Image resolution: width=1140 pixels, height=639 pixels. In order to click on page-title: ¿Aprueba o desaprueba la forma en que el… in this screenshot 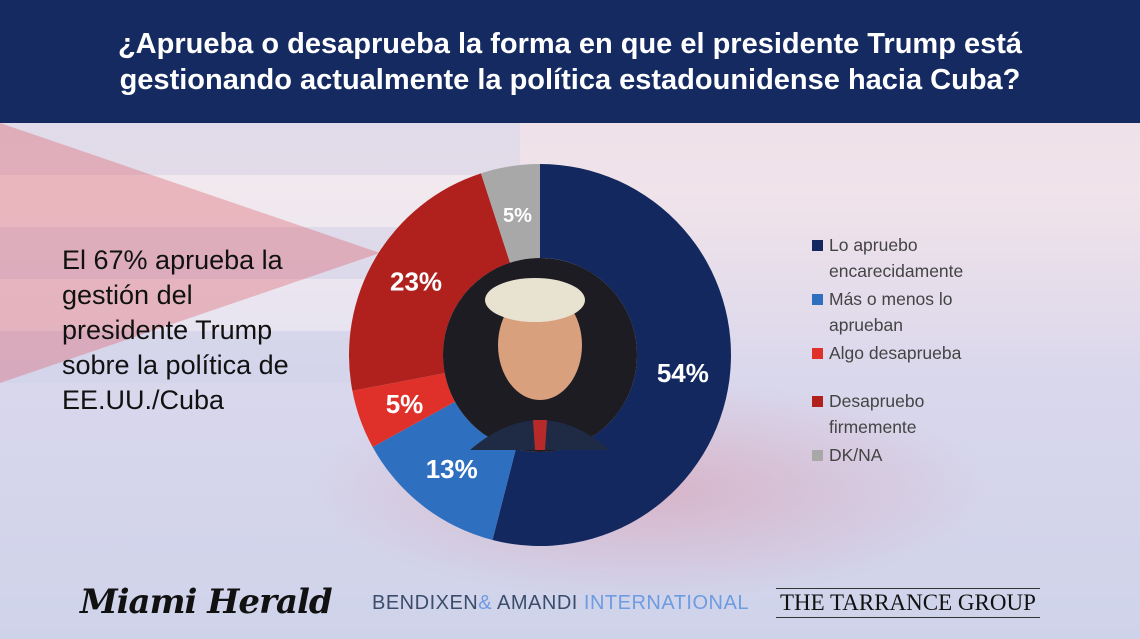, I will do `click(570, 61)`.